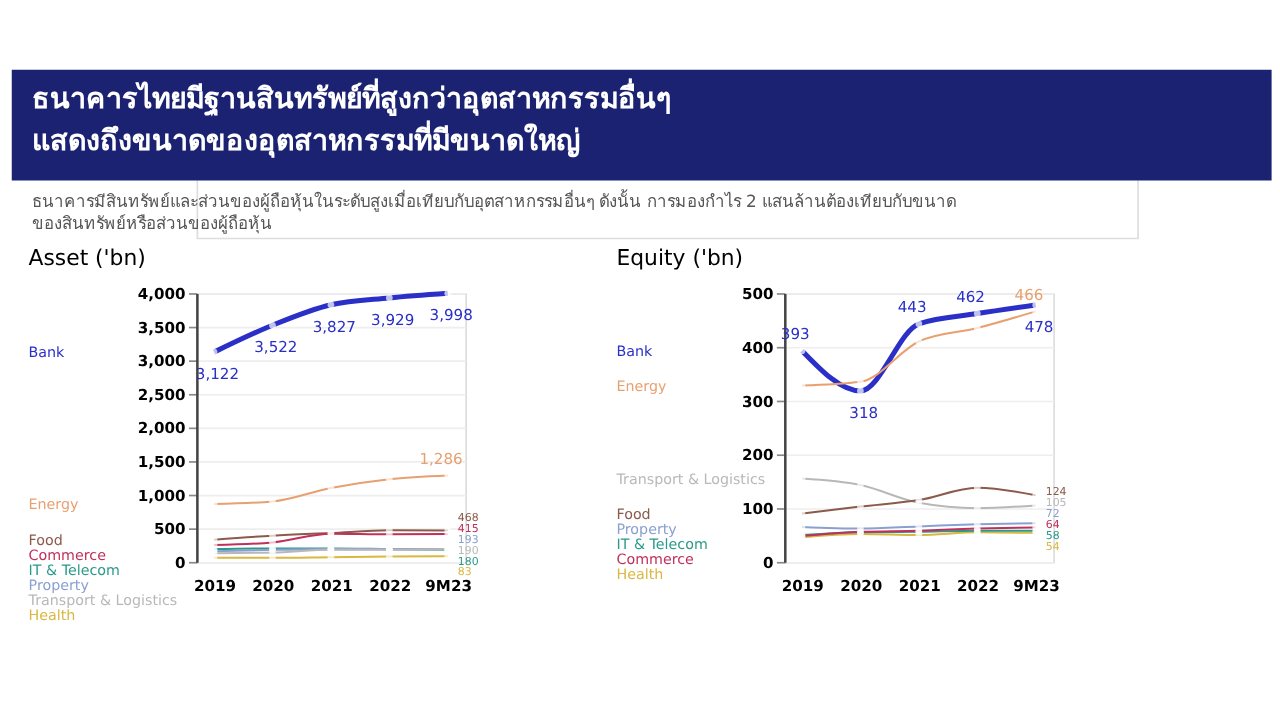  Describe the element at coordinates (493, 212) in the screenshot. I see `text: ธนาคารมีสินทรัพย์และส่วนของผู้ถือหุ้นในระดับสูงเมื่อเทียบกับอุตสาหกรรมอื่นๆ ดังนั้น การมองกำไร 2 แสนล้านต้องเทียบกับขนาด ของสินทรัพย์หรือส่วนของผู้ถือหุ้น` at that location.